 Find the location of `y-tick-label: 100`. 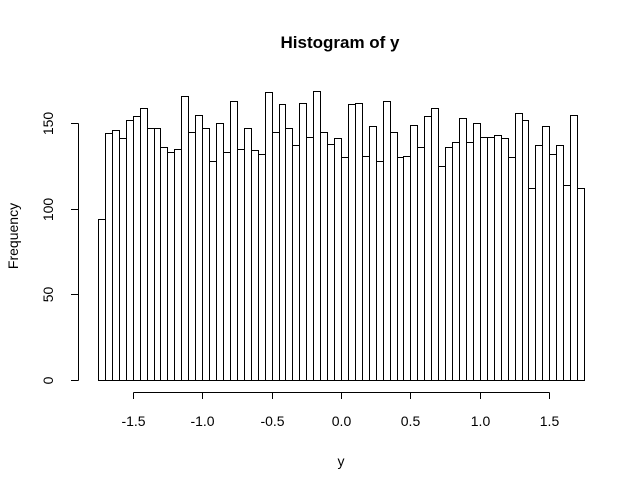

y-tick-label: 100 is located at coordinates (48, 210).